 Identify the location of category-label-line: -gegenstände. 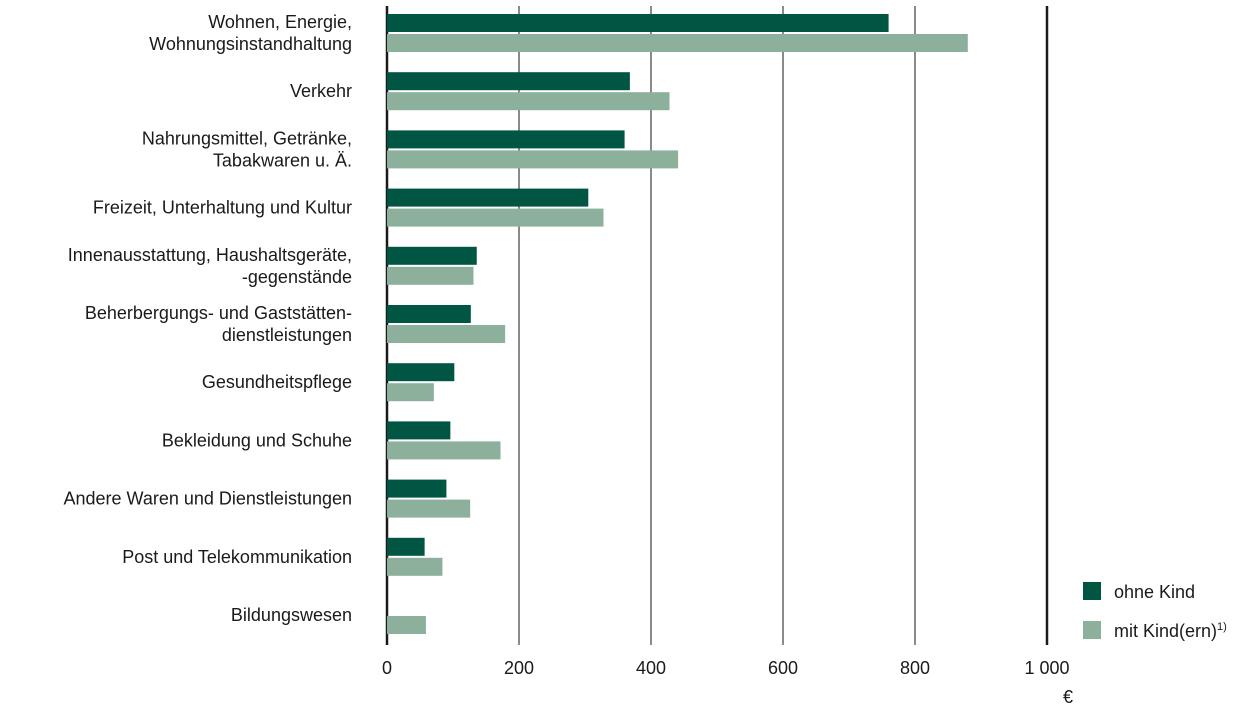
(297, 277).